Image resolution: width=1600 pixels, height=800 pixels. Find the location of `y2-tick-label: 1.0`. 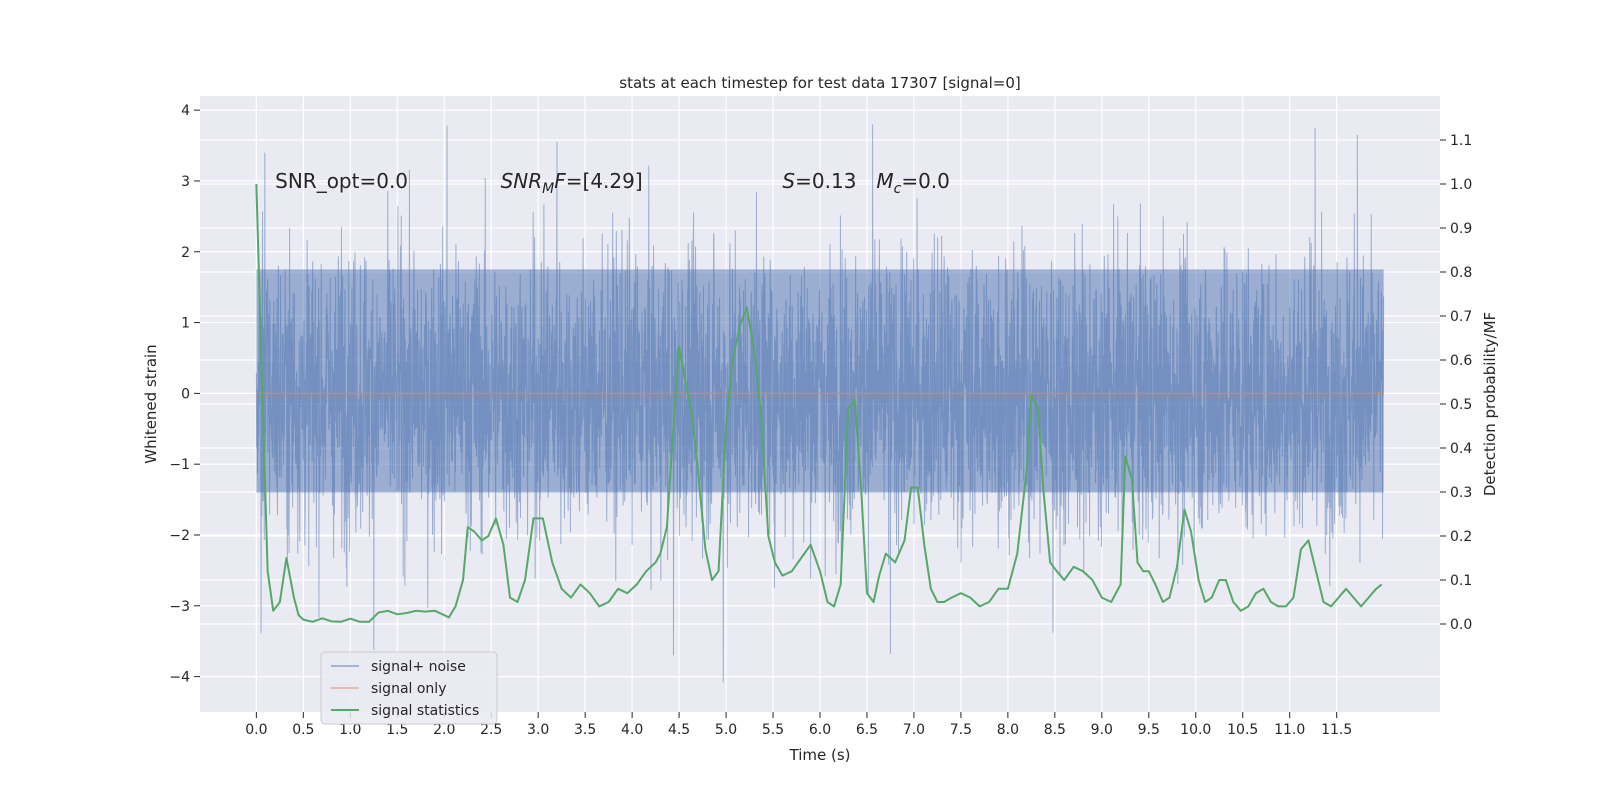

y2-tick-label: 1.0 is located at coordinates (1461, 185).